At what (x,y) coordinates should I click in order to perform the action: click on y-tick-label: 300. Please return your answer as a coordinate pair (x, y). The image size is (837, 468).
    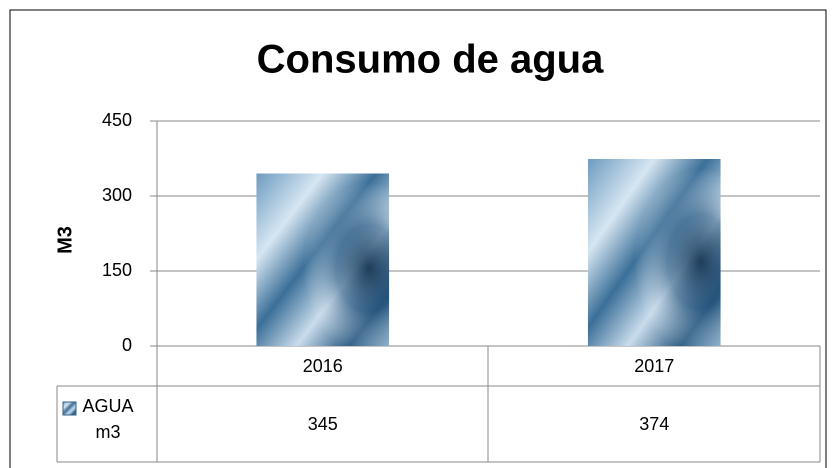
    Looking at the image, I should click on (117, 195).